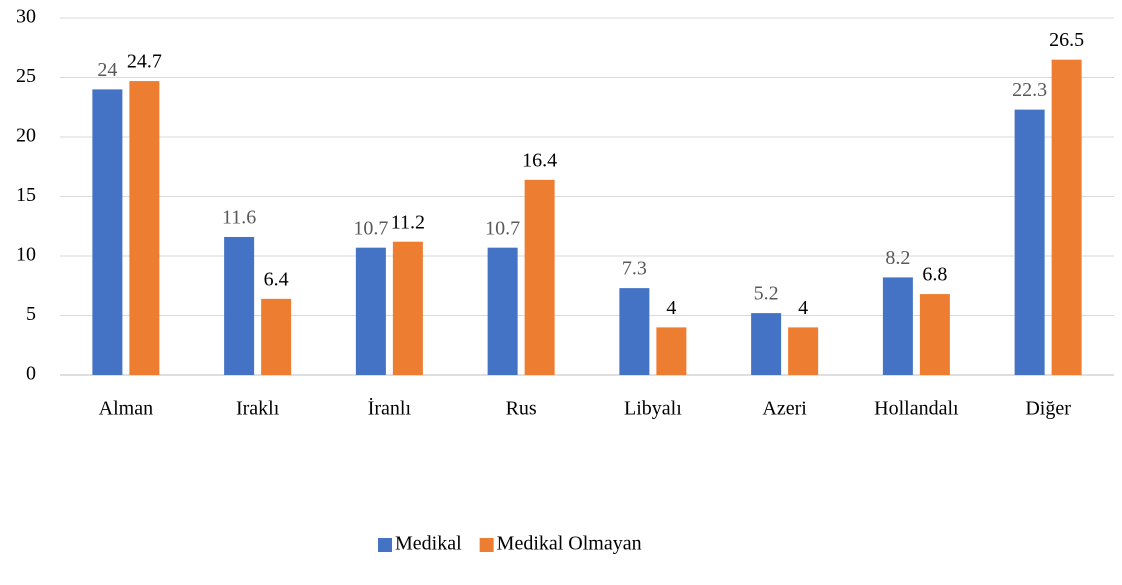  What do you see at coordinates (26, 17) in the screenshot?
I see `y-tick-label: 30` at bounding box center [26, 17].